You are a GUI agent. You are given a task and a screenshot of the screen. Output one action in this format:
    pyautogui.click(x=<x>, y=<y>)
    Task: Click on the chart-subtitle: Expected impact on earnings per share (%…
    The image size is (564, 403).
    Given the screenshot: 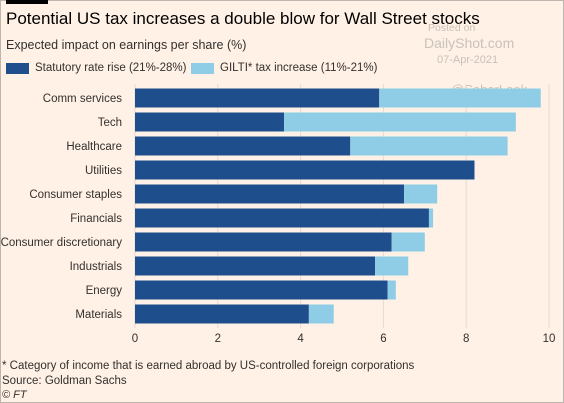 What is the action you would take?
    pyautogui.click(x=126, y=45)
    